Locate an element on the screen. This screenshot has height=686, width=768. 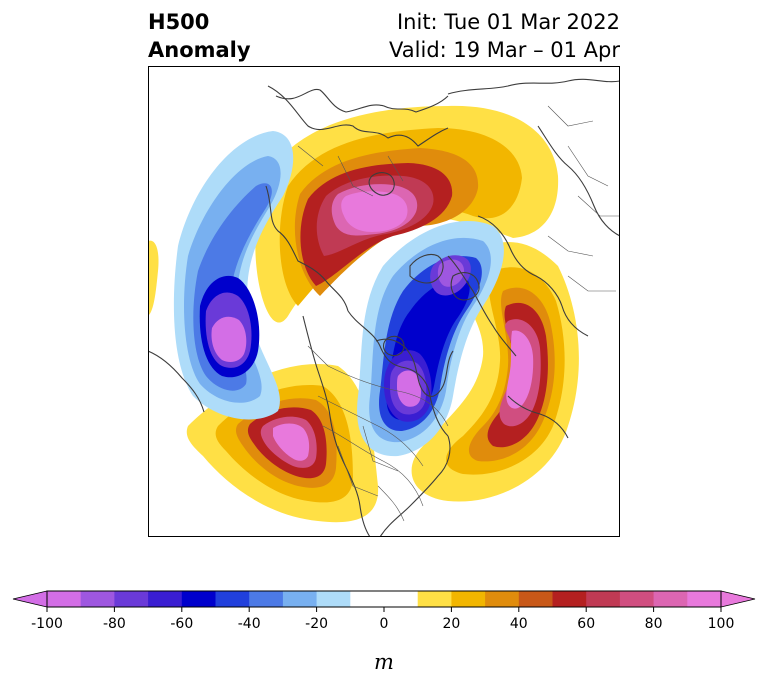
colorbar-swatches is located at coordinates (384, 599).